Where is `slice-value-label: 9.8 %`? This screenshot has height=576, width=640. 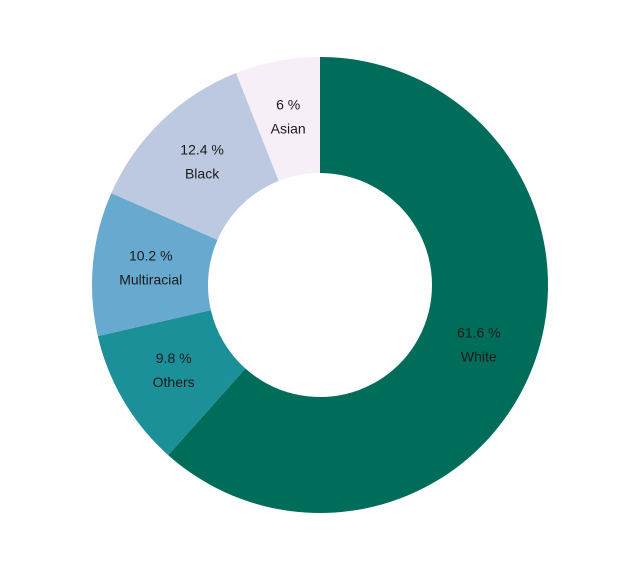
slice-value-label: 9.8 % is located at coordinates (174, 358).